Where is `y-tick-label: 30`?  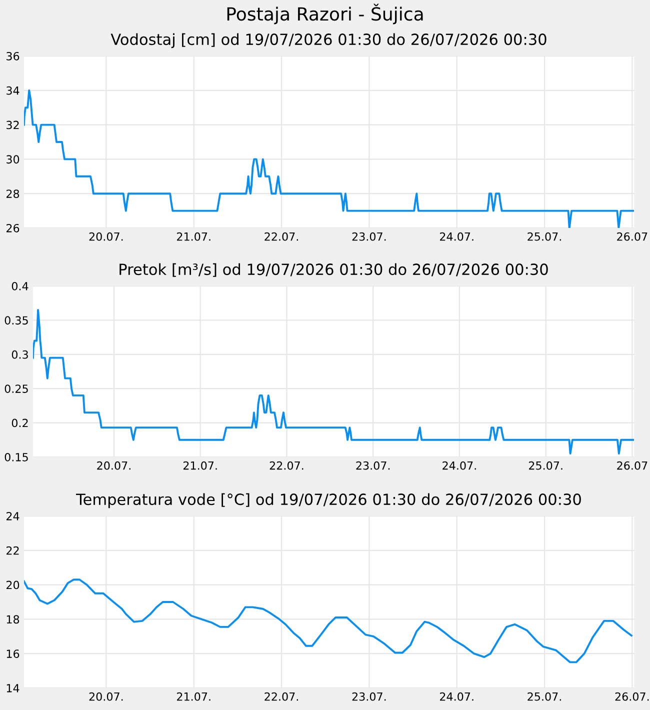 y-tick-label: 30 is located at coordinates (13, 159).